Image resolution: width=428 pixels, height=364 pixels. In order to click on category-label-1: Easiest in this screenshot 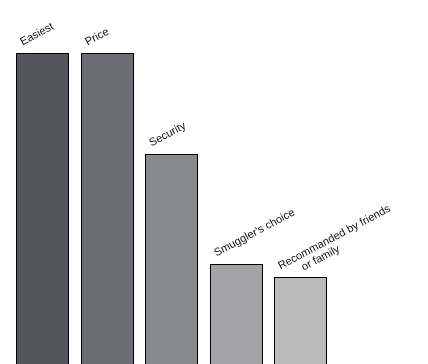, I will do `click(36, 35)`.